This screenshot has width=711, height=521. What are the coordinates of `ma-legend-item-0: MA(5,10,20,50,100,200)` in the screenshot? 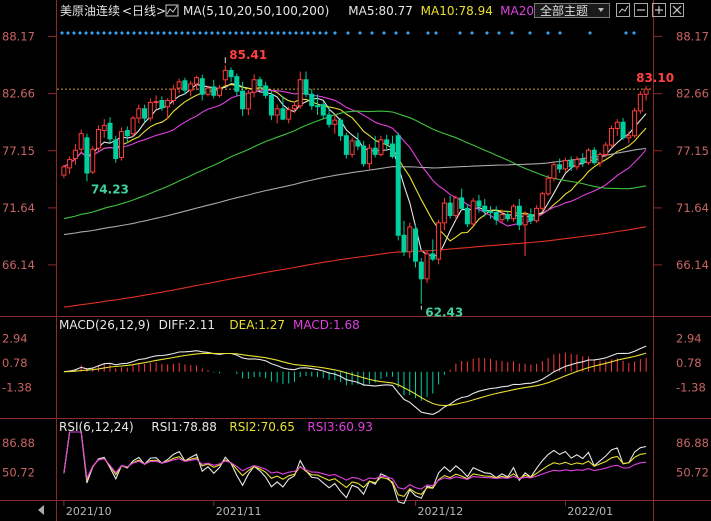 It's located at (256, 11).